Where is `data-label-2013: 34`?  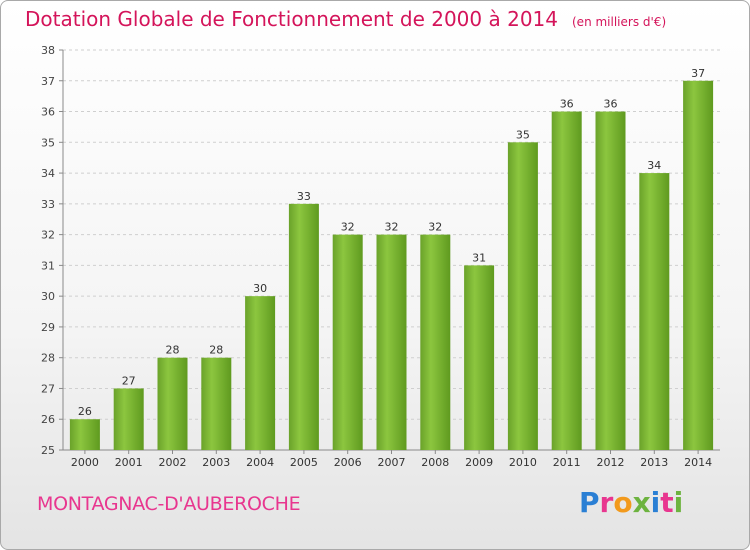
data-label-2013: 34 is located at coordinates (654, 165).